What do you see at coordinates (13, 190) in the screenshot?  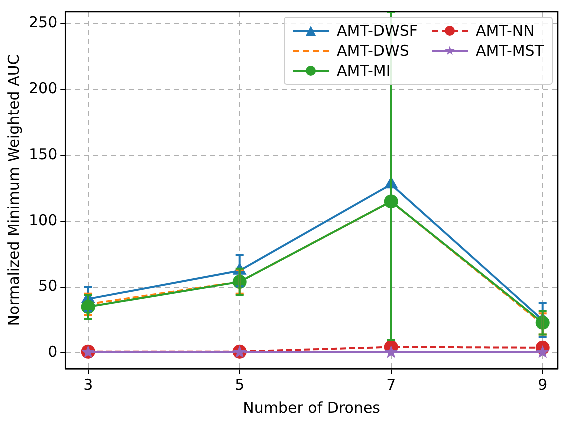 I see `y-axis-title: Normalized Minimum Weighted AUC` at bounding box center [13, 190].